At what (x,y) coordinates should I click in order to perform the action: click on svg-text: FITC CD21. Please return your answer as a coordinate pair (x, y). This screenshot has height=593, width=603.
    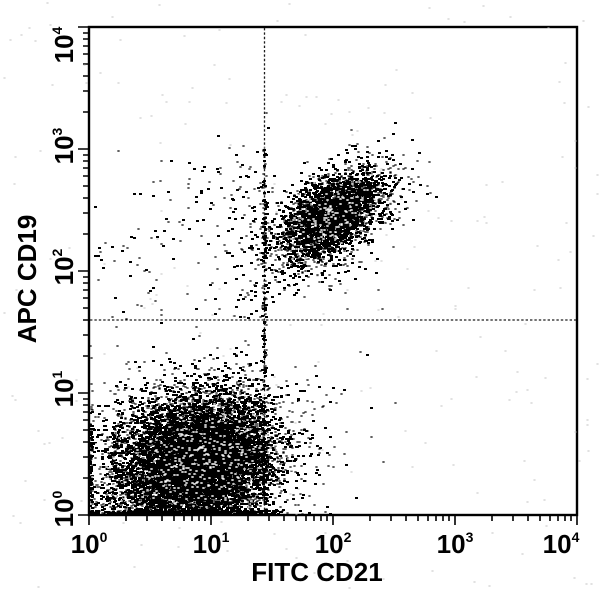
    Looking at the image, I should click on (316, 572).